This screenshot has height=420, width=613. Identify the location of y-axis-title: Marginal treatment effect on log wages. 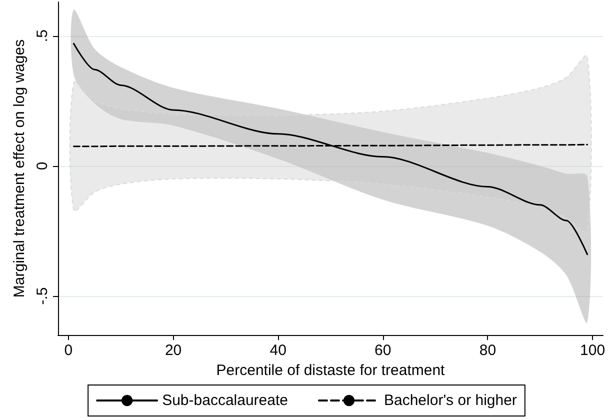
(19, 168).